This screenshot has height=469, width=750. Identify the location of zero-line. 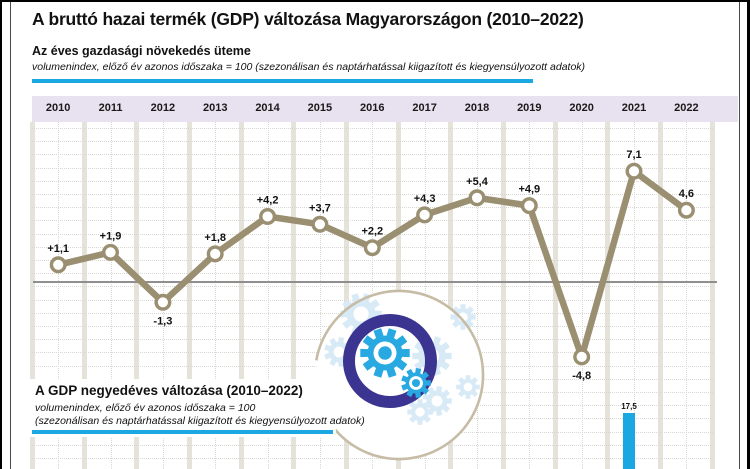
(375, 282).